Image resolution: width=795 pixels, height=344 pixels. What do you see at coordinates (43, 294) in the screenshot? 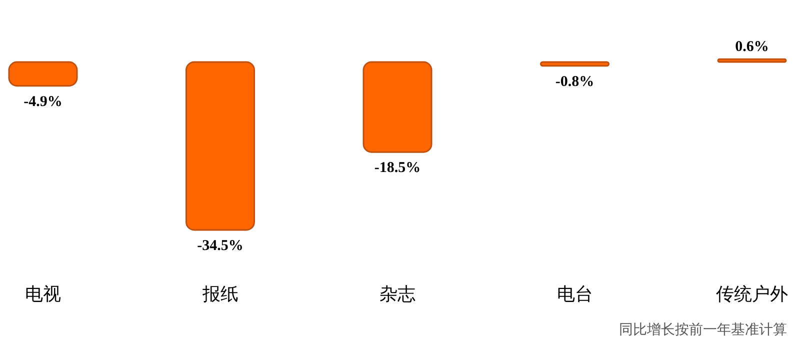
I see `x-tick-label: 电视` at bounding box center [43, 294].